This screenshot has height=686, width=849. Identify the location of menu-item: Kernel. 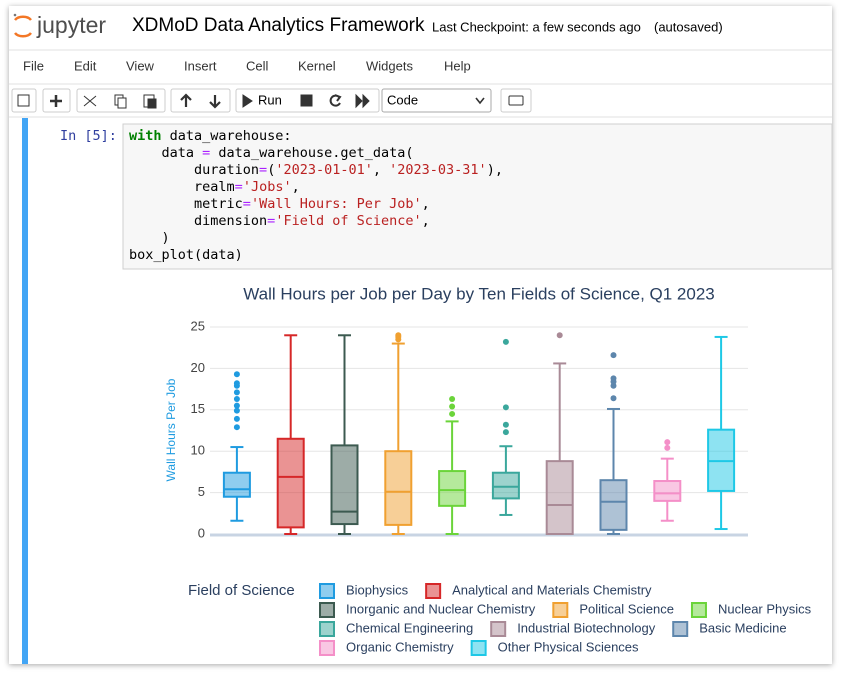
(317, 65).